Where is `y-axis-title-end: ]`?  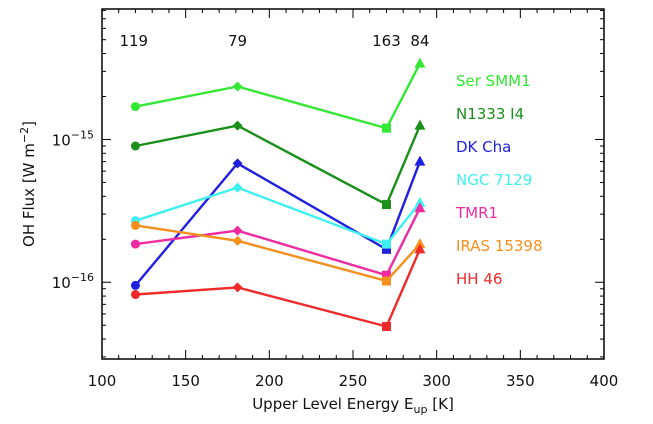
y-axis-title-end: ] is located at coordinates (29, 124).